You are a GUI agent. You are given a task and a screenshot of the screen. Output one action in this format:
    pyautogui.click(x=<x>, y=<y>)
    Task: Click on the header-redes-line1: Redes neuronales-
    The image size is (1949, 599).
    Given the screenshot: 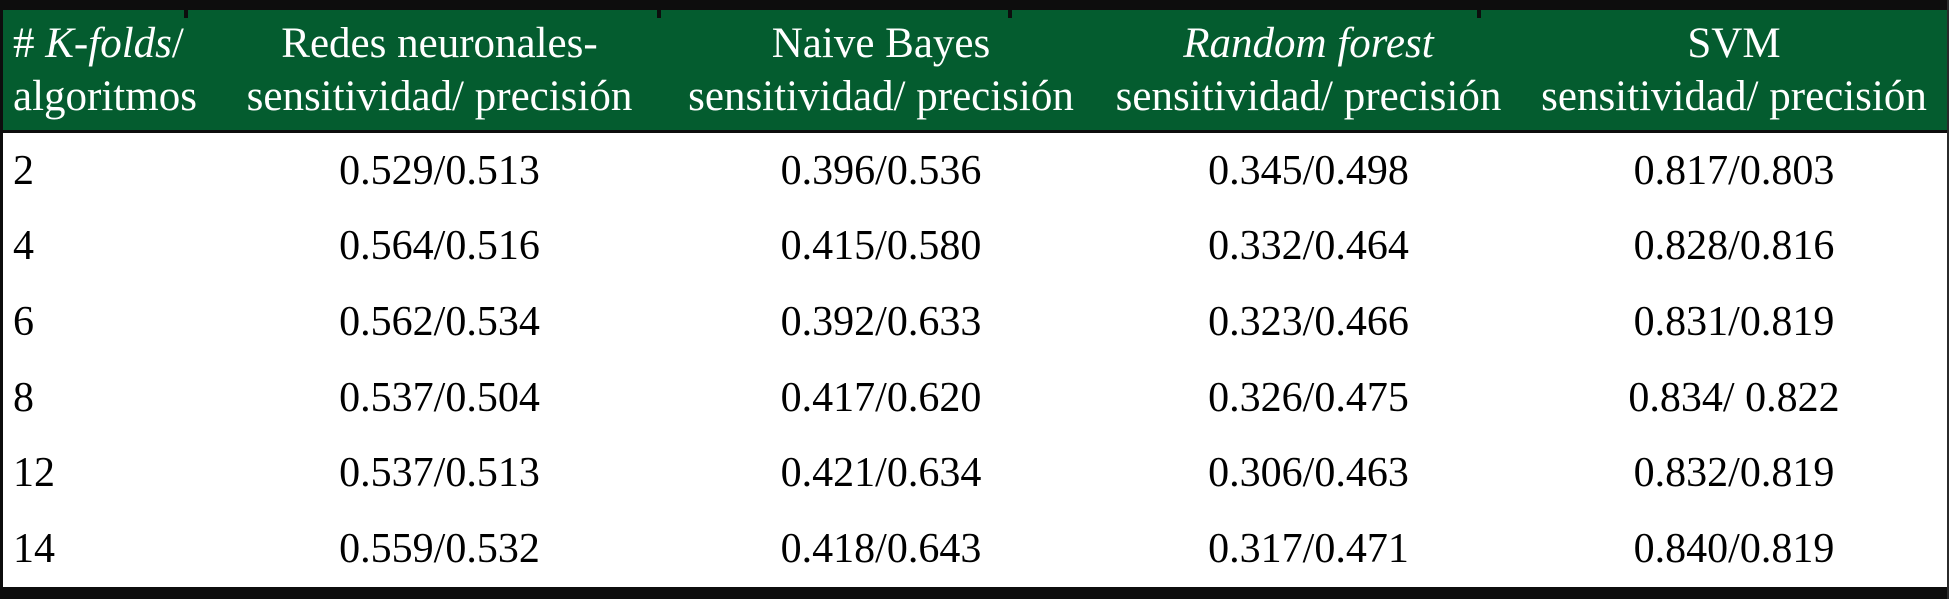 What is the action you would take?
    pyautogui.click(x=439, y=43)
    